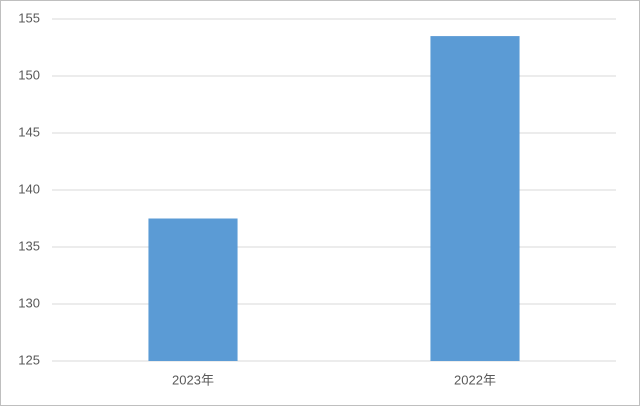  What do you see at coordinates (29, 17) in the screenshot?
I see `y-tick-label: 155` at bounding box center [29, 17].